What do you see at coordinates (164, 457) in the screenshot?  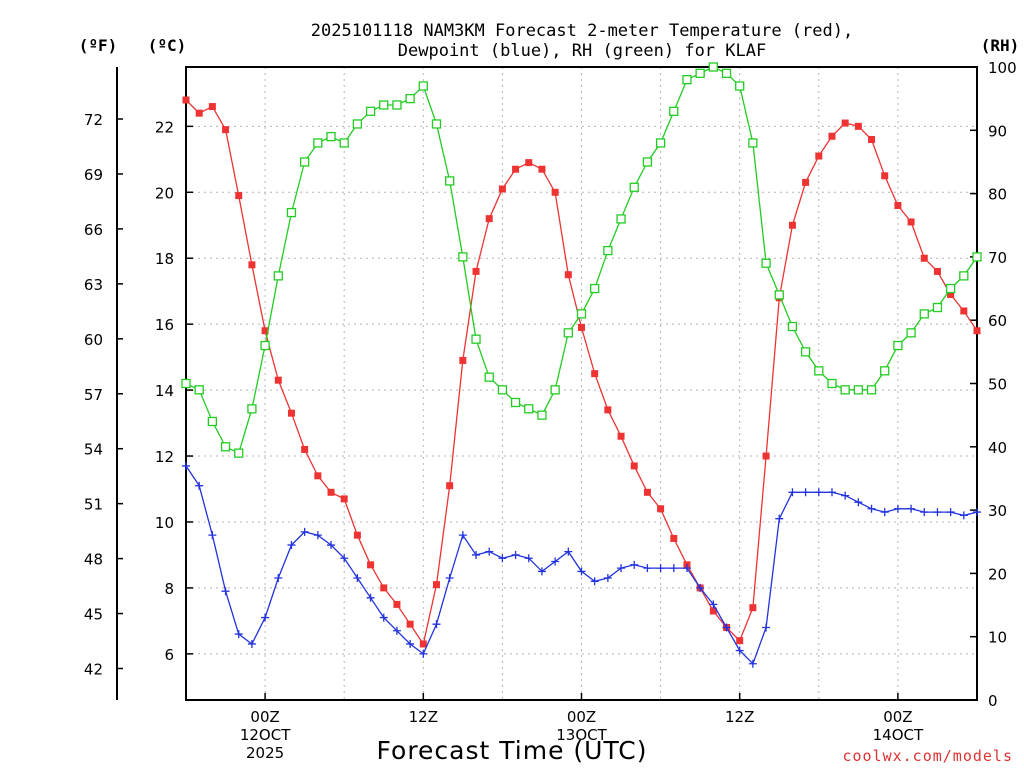 I see `celsius-tick-label: 12` at bounding box center [164, 457].